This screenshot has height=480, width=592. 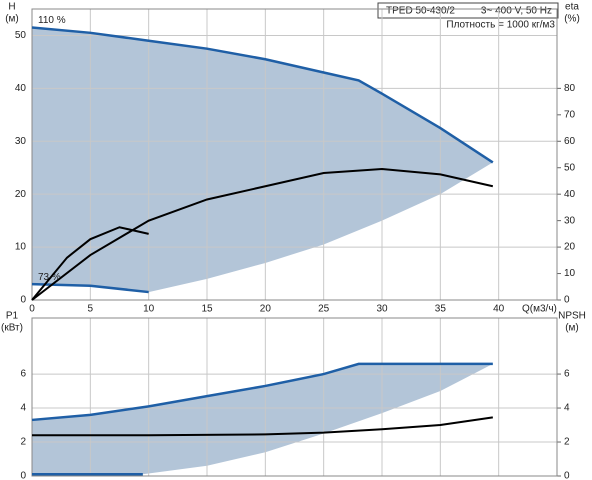 I want to click on y-tick-label: 10, so click(x=21, y=247).